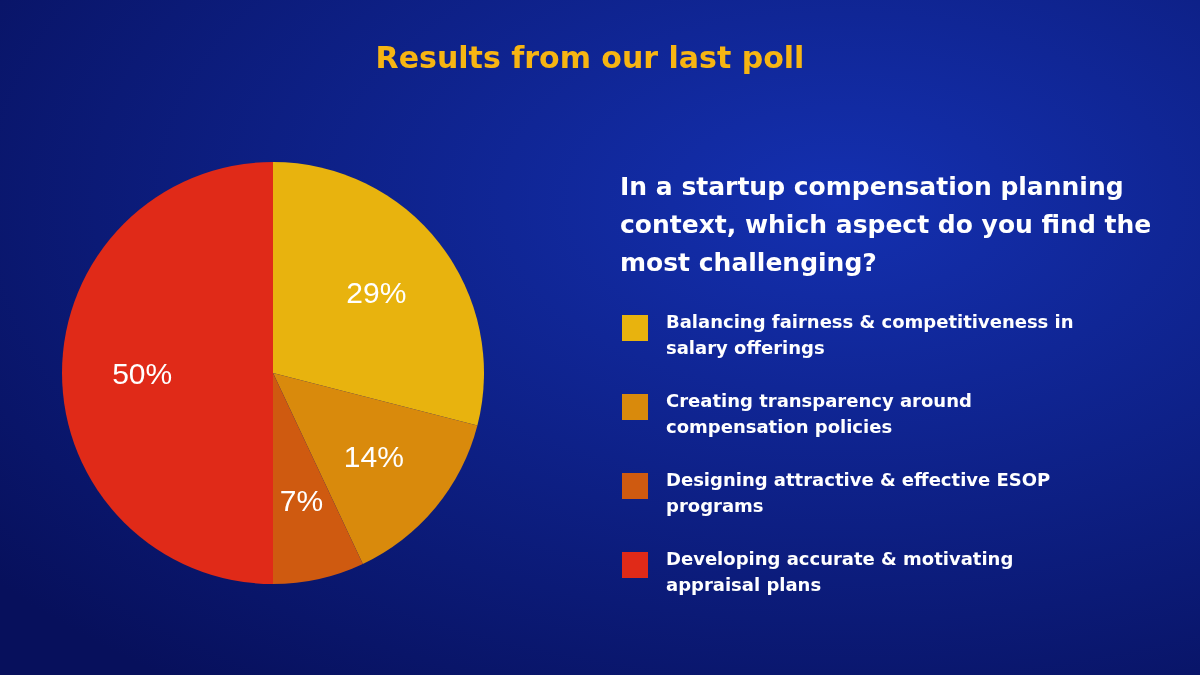 The image size is (1200, 675). Describe the element at coordinates (870, 334) in the screenshot. I see `legend-label: Balancing fairness & competitiveness in salary offerings` at that location.